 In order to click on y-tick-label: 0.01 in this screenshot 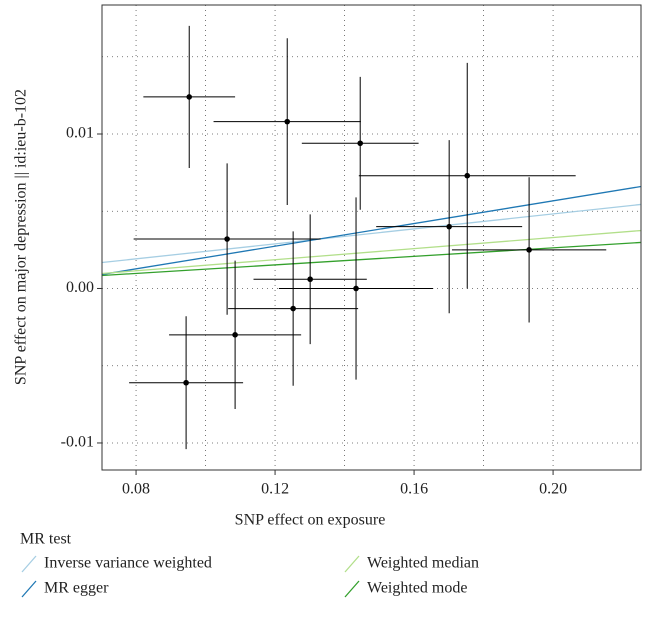, I will do `click(80, 133)`.